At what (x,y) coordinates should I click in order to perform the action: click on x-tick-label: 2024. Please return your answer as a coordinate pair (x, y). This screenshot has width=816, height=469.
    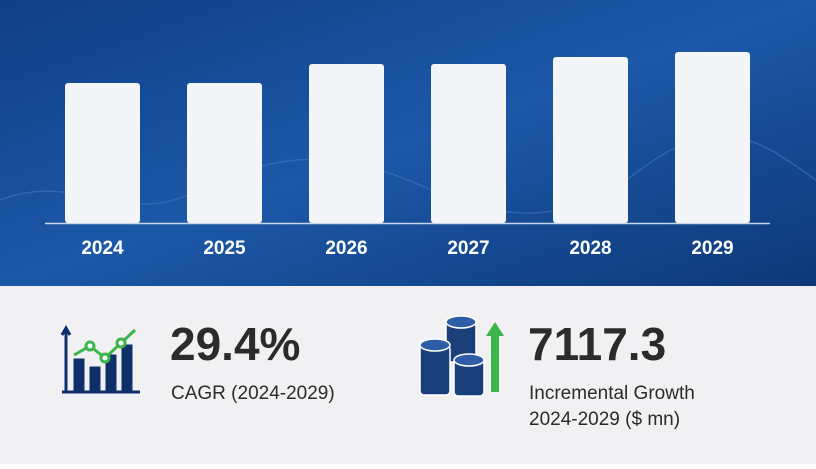
    Looking at the image, I should click on (102, 248).